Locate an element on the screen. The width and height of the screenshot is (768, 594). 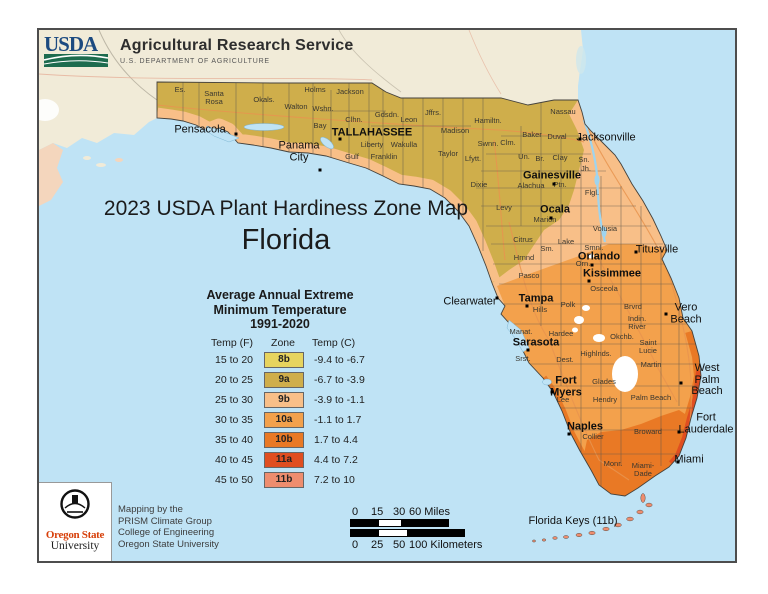
osu-name: Oregon State is located at coordinates (75, 535).